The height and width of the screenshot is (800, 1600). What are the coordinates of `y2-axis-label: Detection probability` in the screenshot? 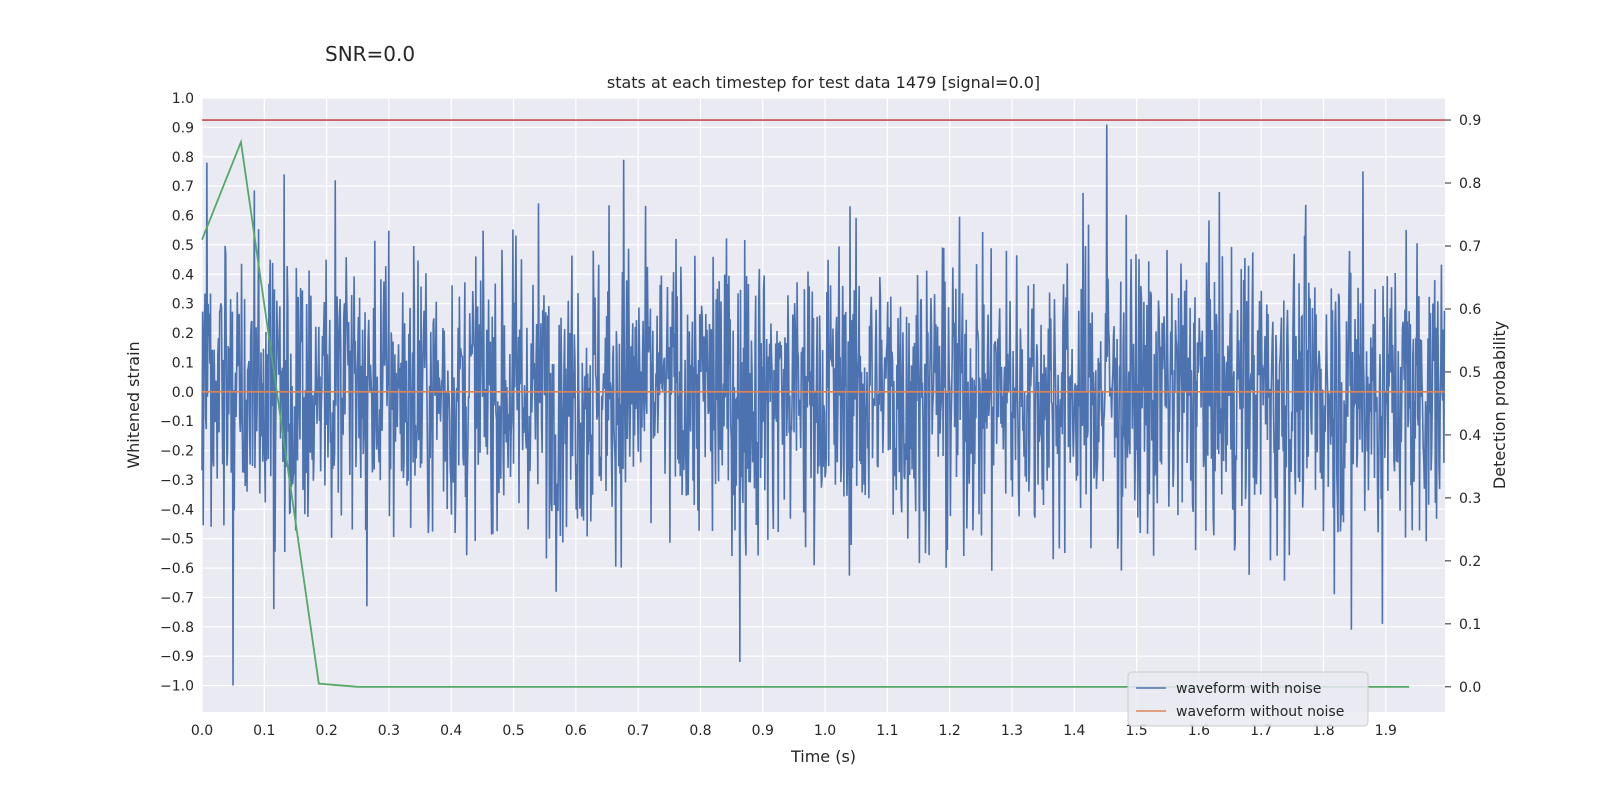 It's located at (1499, 405).